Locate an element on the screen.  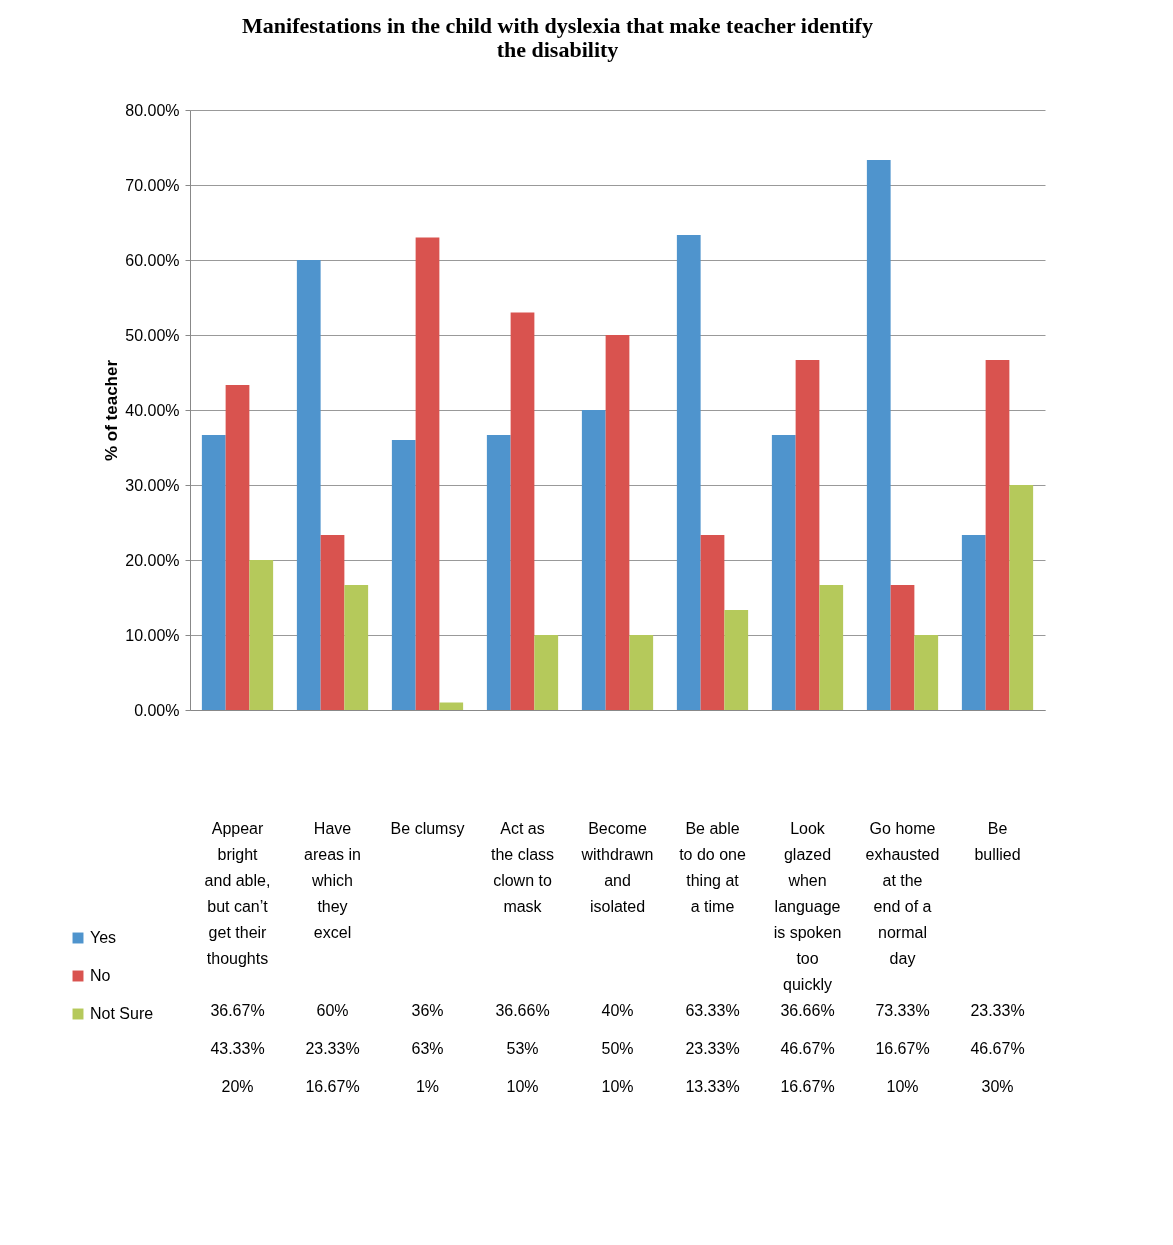
data-label: 36% is located at coordinates (427, 1010).